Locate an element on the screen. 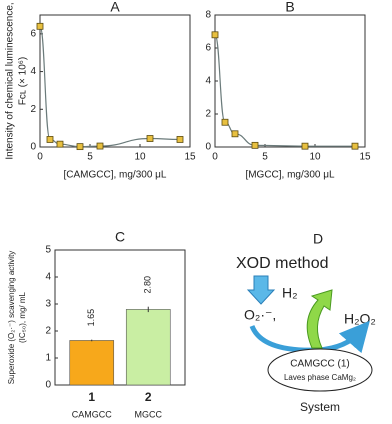  category-name: CAMGCC is located at coordinates (92, 414).